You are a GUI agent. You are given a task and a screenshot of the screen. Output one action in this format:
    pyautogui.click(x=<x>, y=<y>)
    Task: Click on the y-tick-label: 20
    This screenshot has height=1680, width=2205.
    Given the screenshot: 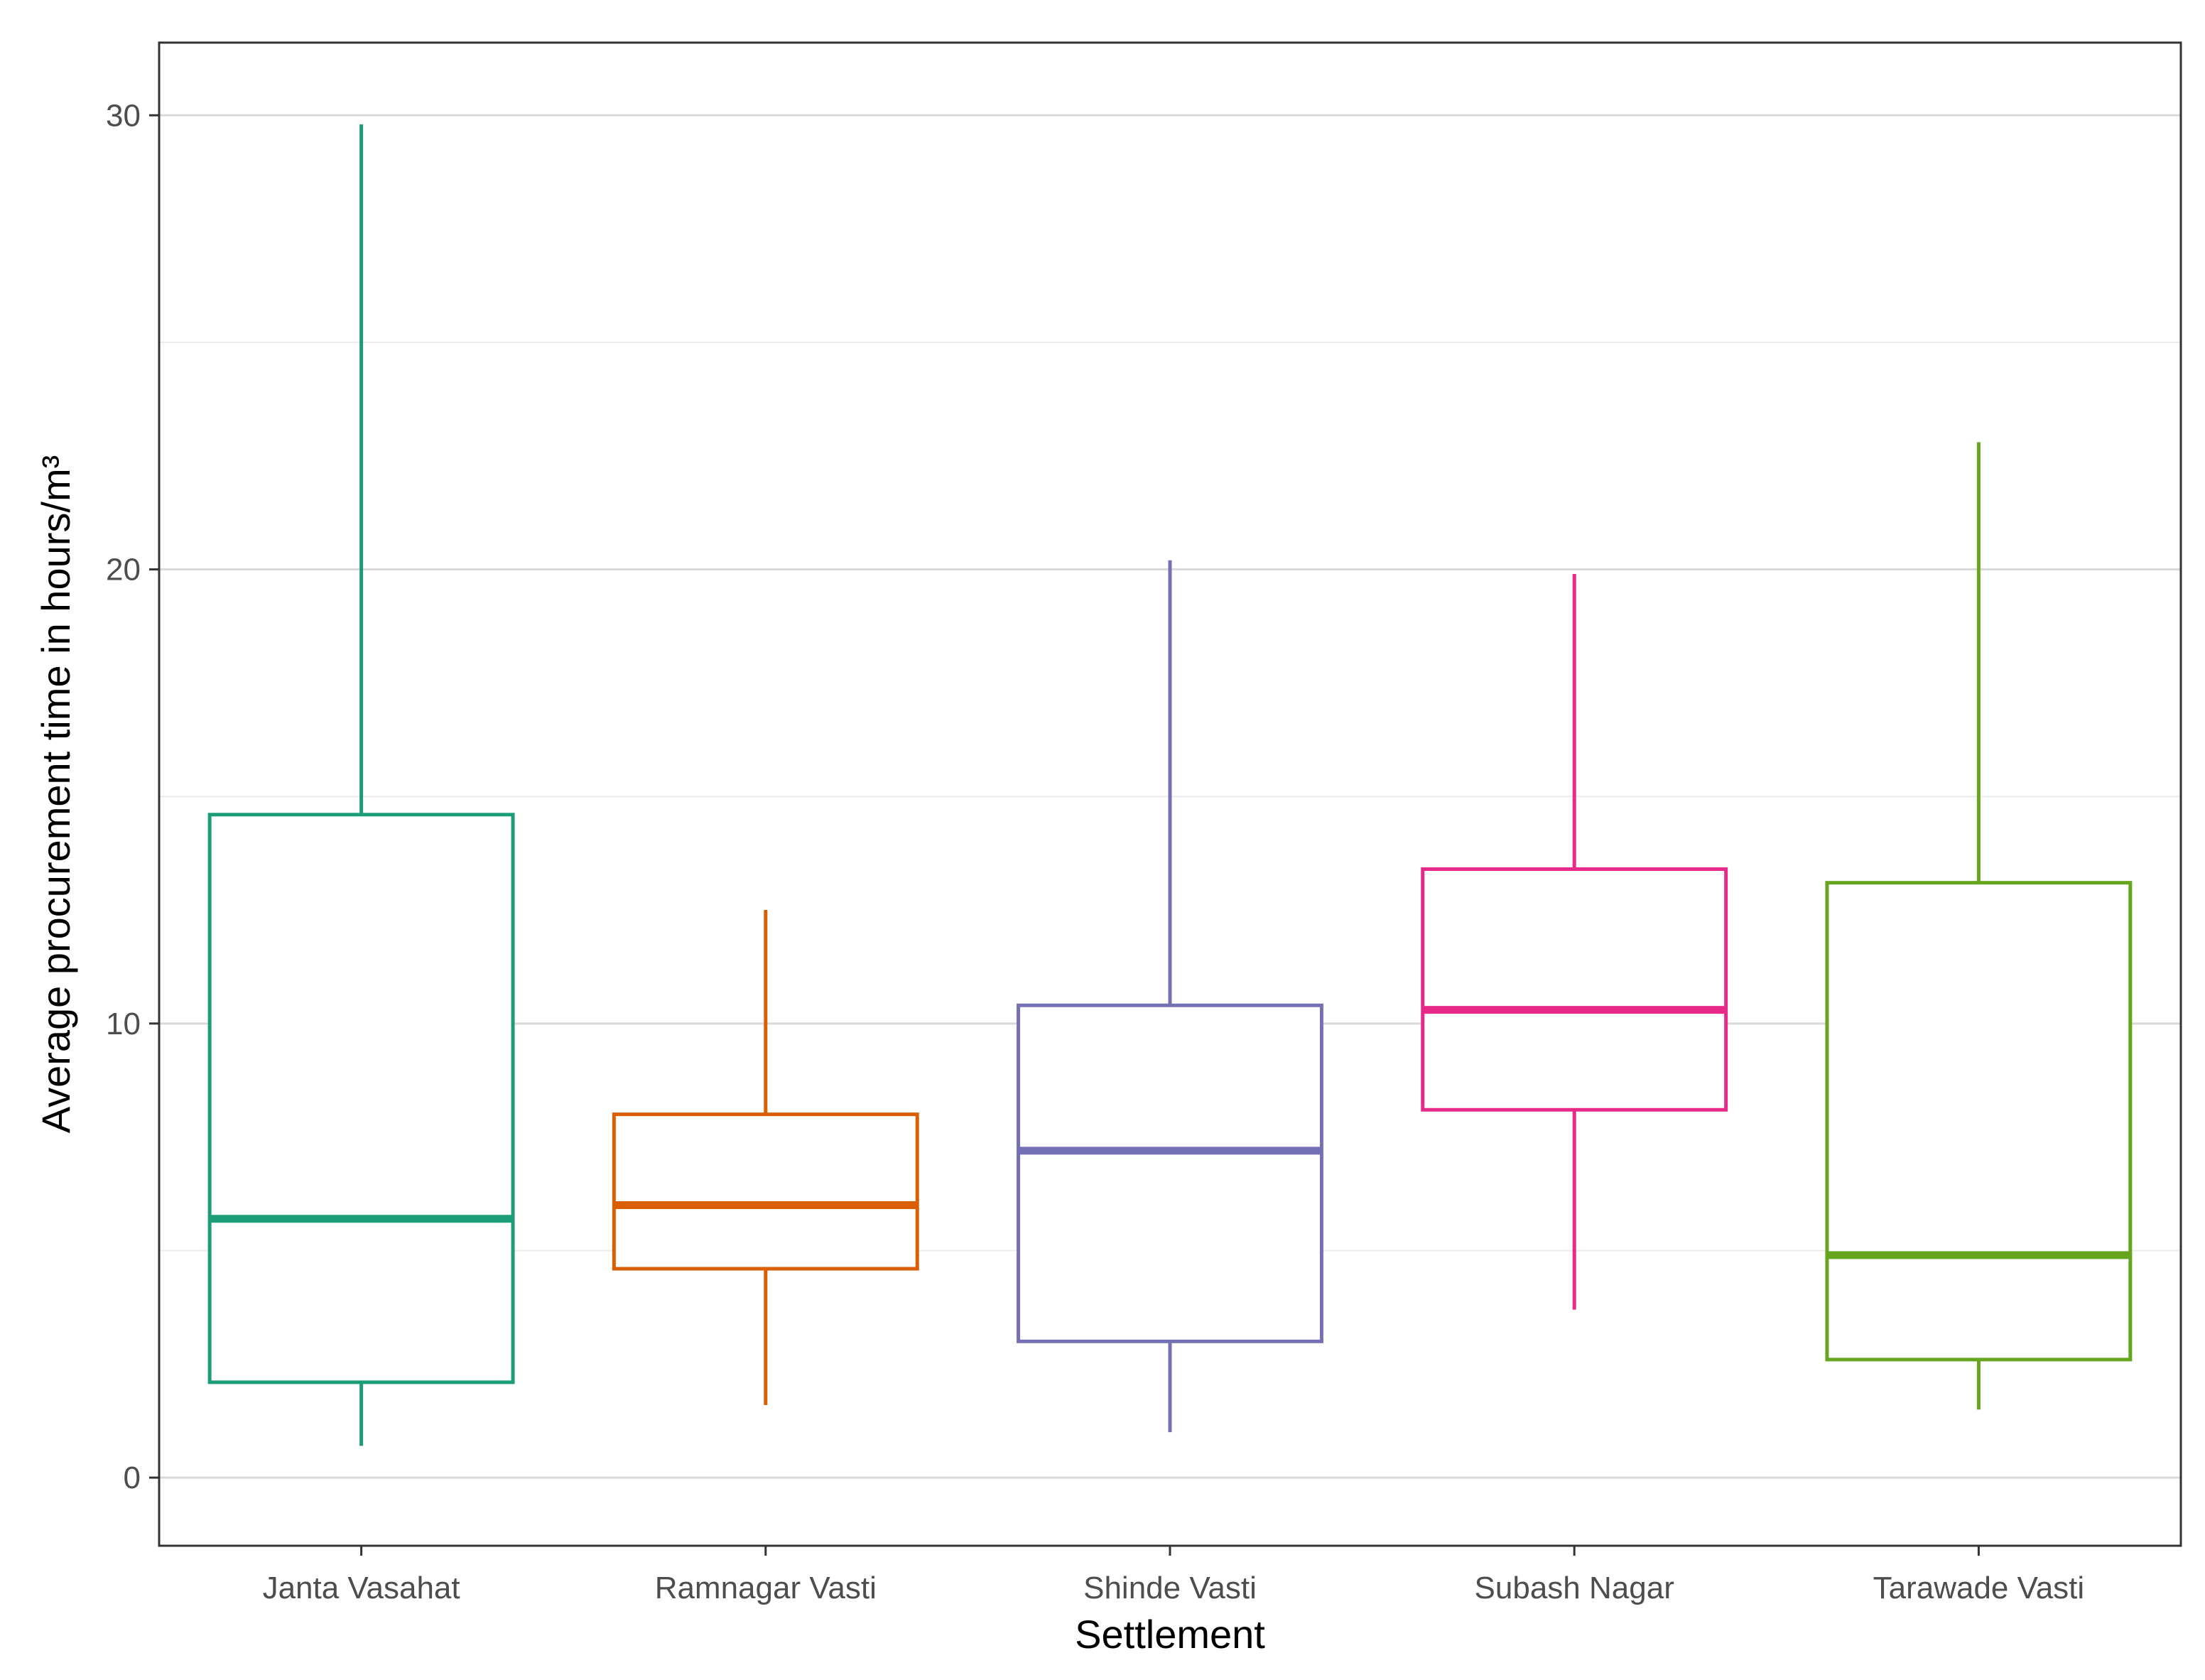 What is the action you would take?
    pyautogui.click(x=123, y=570)
    